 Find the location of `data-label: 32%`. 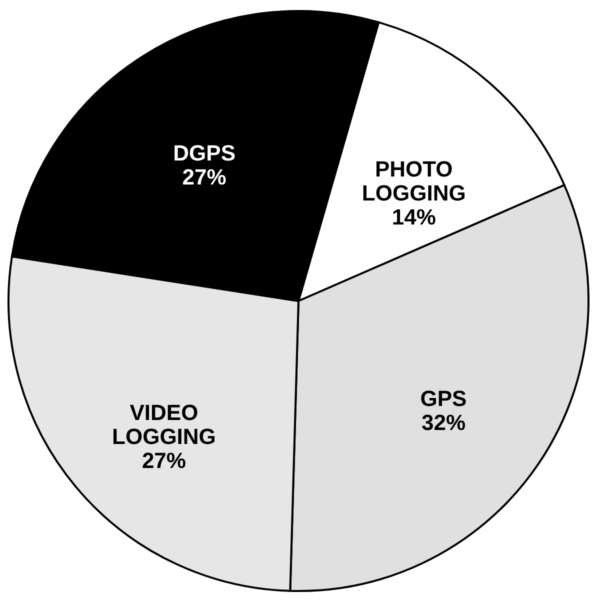

data-label: 32% is located at coordinates (443, 422).